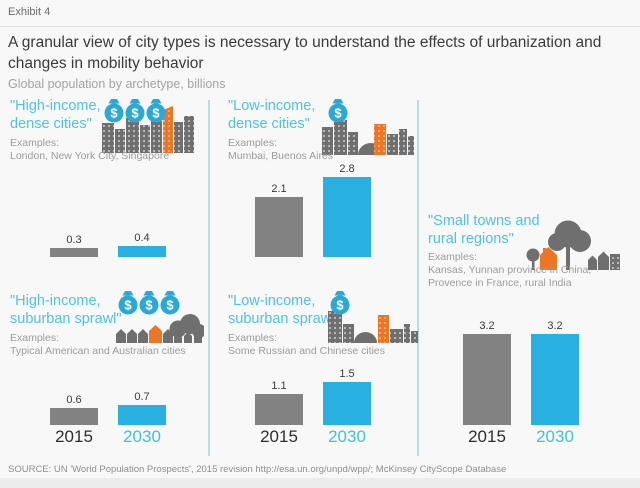 Image resolution: width=640 pixels, height=488 pixels. What do you see at coordinates (573, 243) in the screenshot?
I see `trees-village-icon` at bounding box center [573, 243].